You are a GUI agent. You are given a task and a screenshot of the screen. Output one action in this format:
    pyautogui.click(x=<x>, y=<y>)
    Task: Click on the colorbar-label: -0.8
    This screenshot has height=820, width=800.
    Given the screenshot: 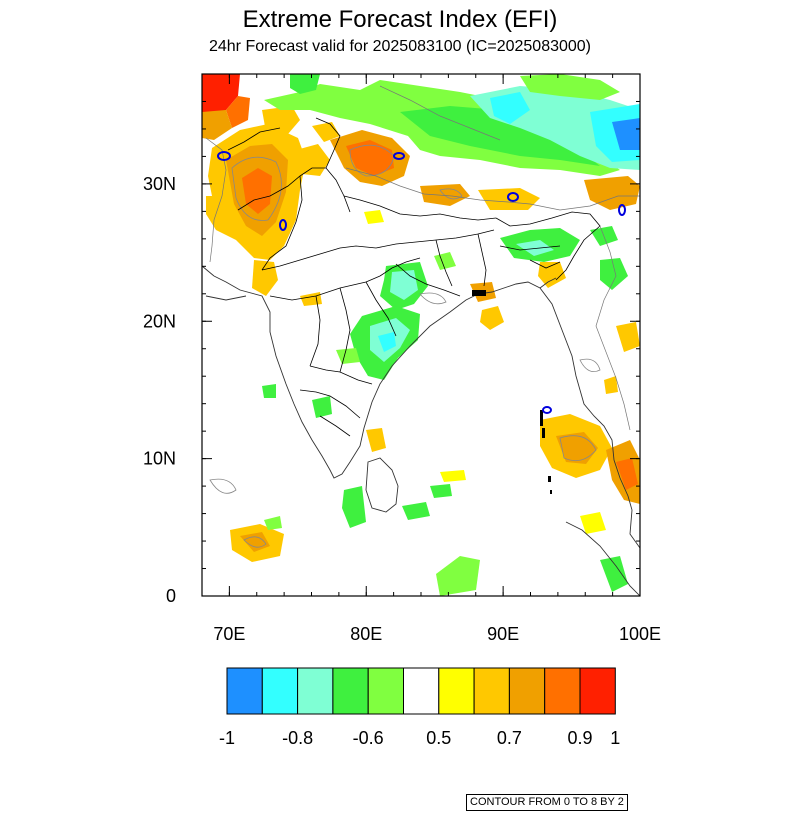 What is the action you would take?
    pyautogui.click(x=297, y=738)
    